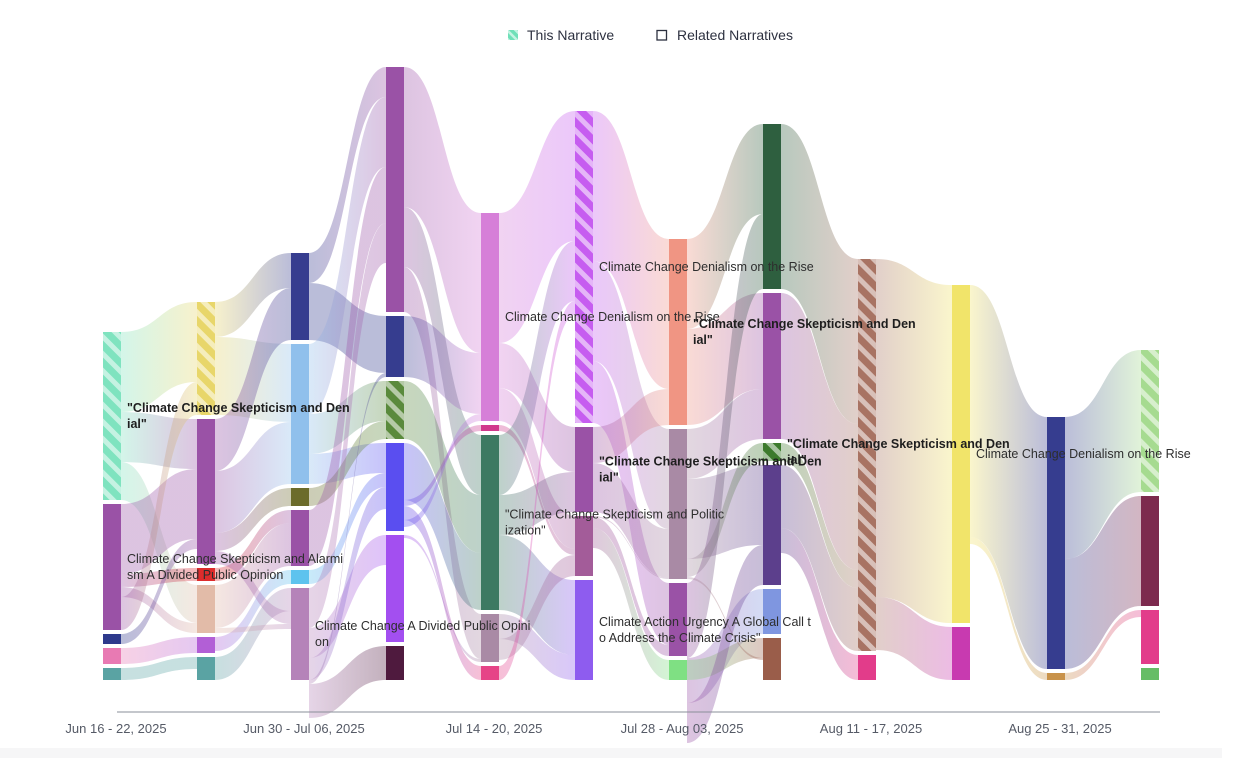 This screenshot has width=1242, height=758. I want to click on x-tick-label: Jul 28 - Aug 03, 2025, so click(682, 728).